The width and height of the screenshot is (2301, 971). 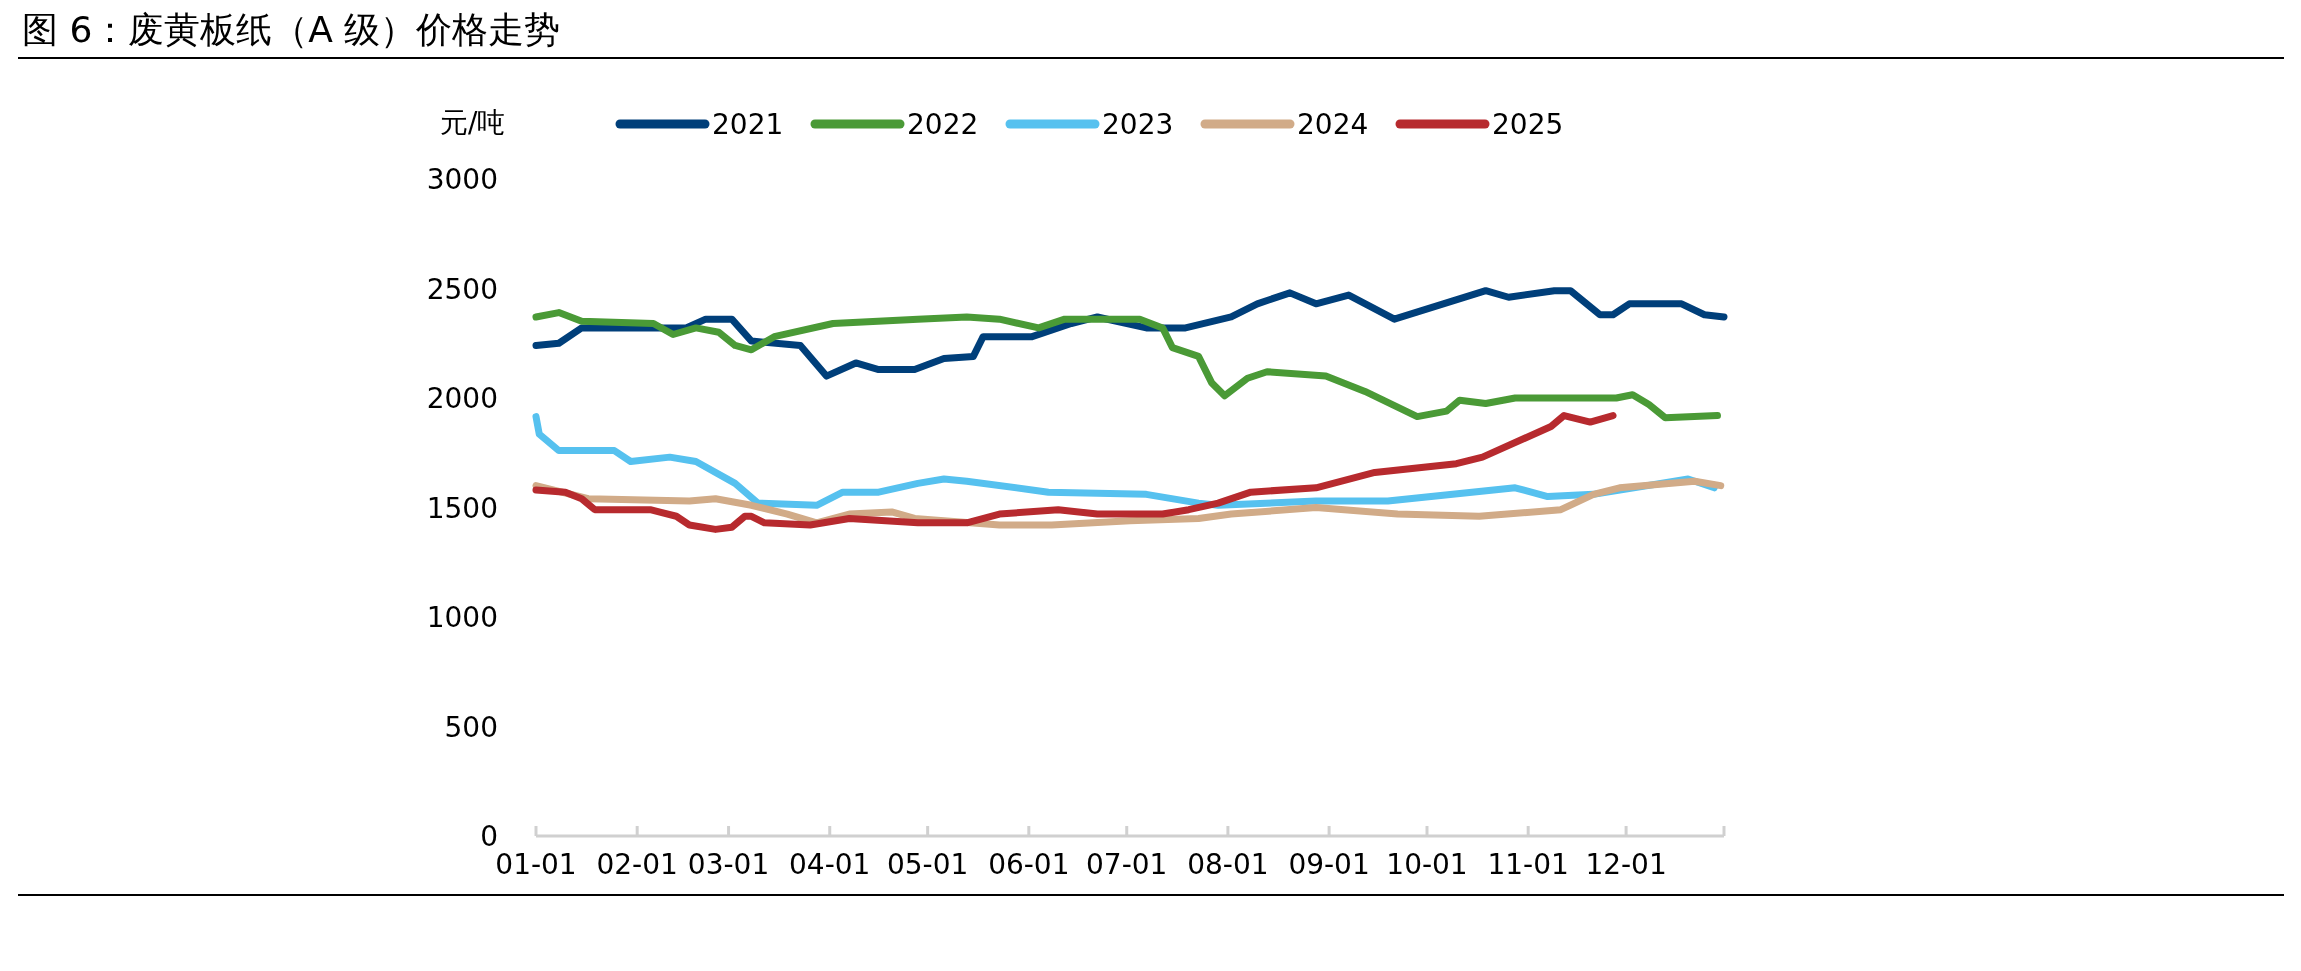 What do you see at coordinates (748, 124) in the screenshot?
I see `legend-label: 2021` at bounding box center [748, 124].